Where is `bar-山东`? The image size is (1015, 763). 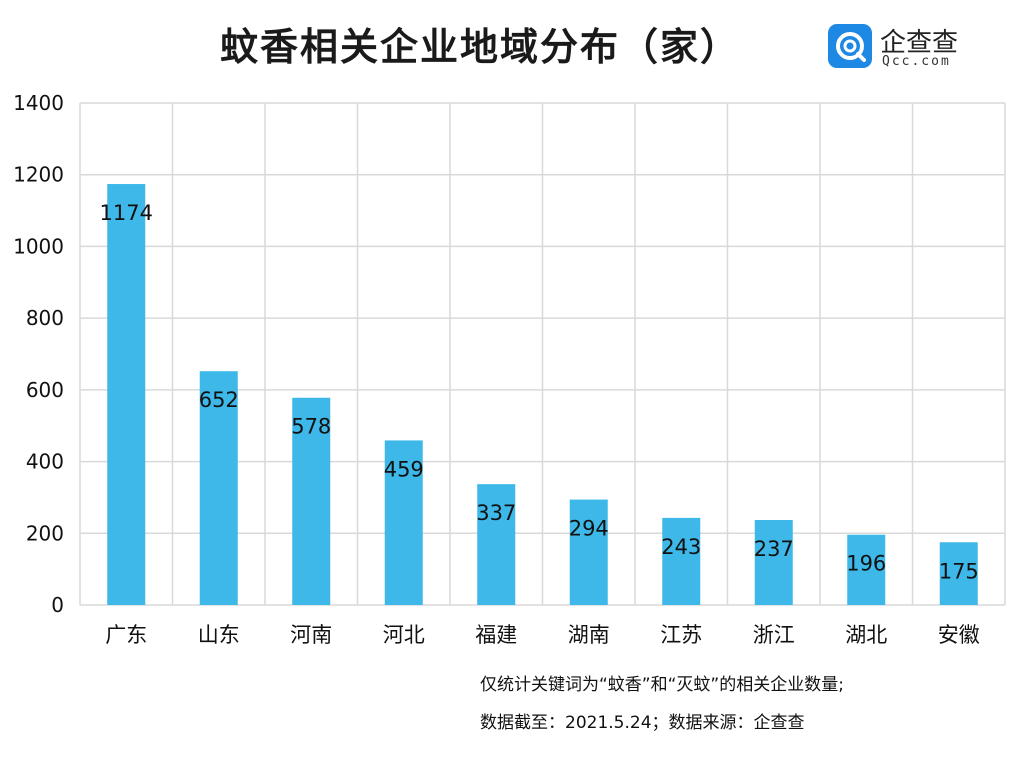
bar-山东 is located at coordinates (218, 488).